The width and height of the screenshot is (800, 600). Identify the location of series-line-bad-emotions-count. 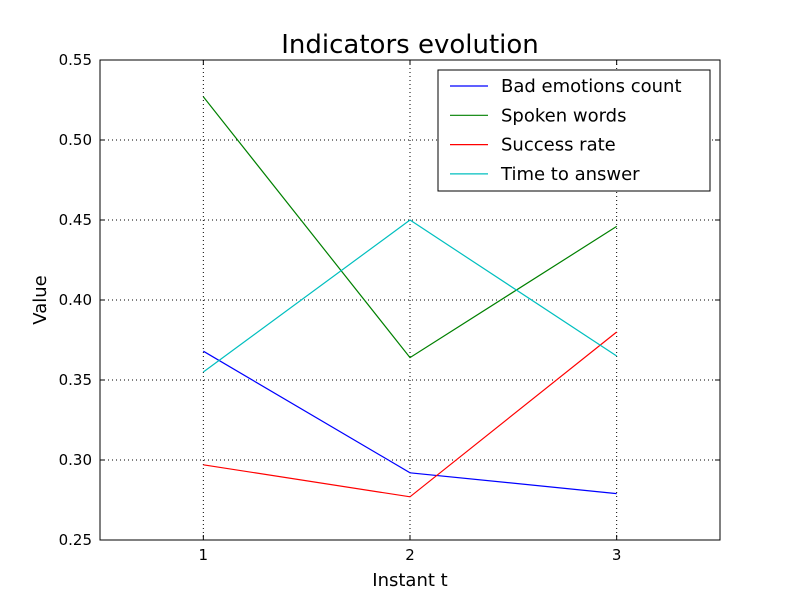
(410, 422).